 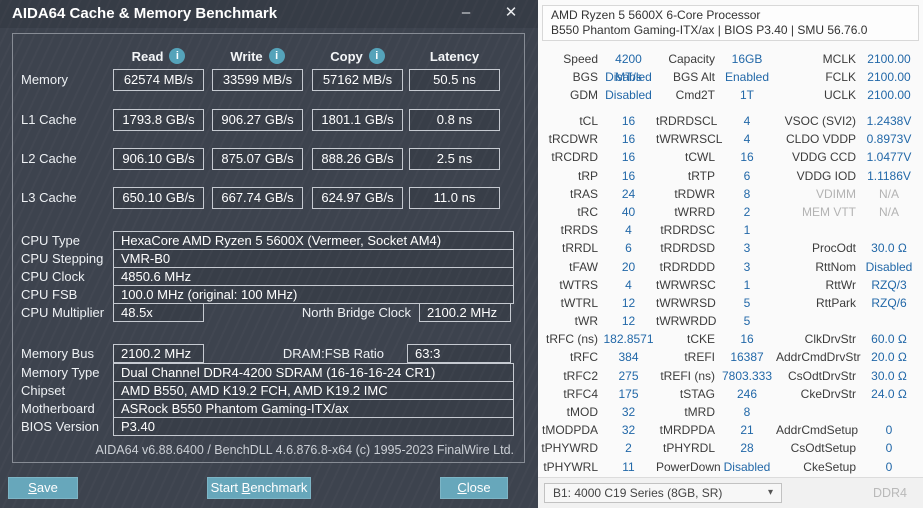 What do you see at coordinates (333, 353) in the screenshot?
I see `dram-fsb-ratio-label: DRAM:FSB Ratio` at bounding box center [333, 353].